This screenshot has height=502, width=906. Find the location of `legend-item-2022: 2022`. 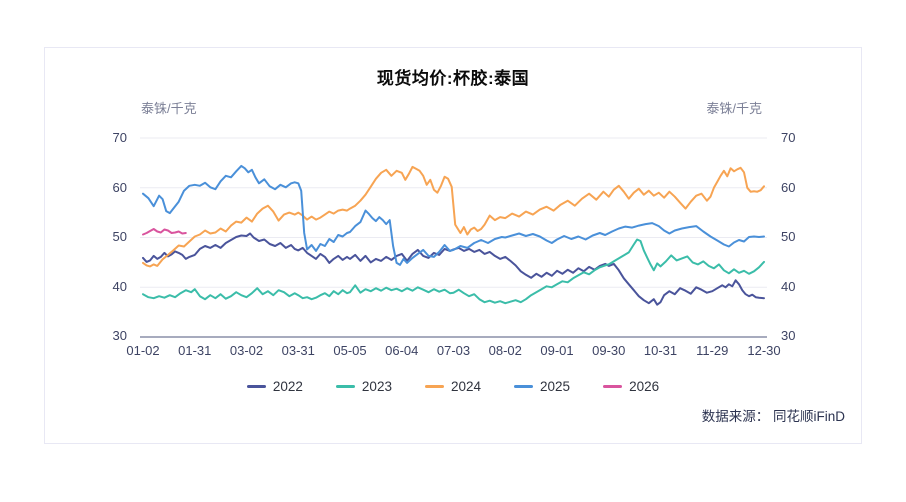

legend-item-2022: 2022 is located at coordinates (274, 386).